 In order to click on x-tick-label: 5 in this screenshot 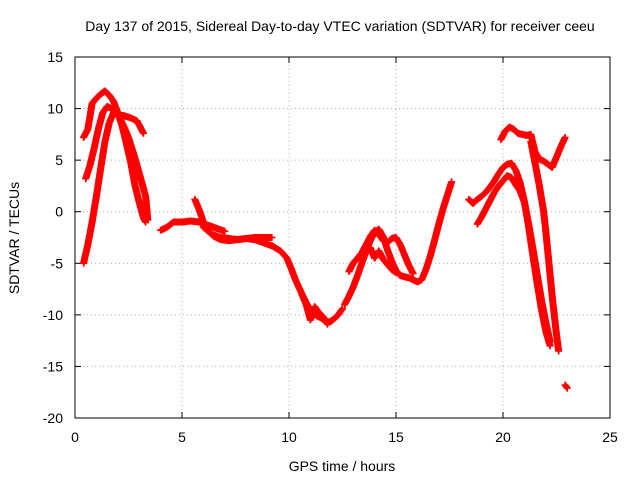, I will do `click(182, 437)`.